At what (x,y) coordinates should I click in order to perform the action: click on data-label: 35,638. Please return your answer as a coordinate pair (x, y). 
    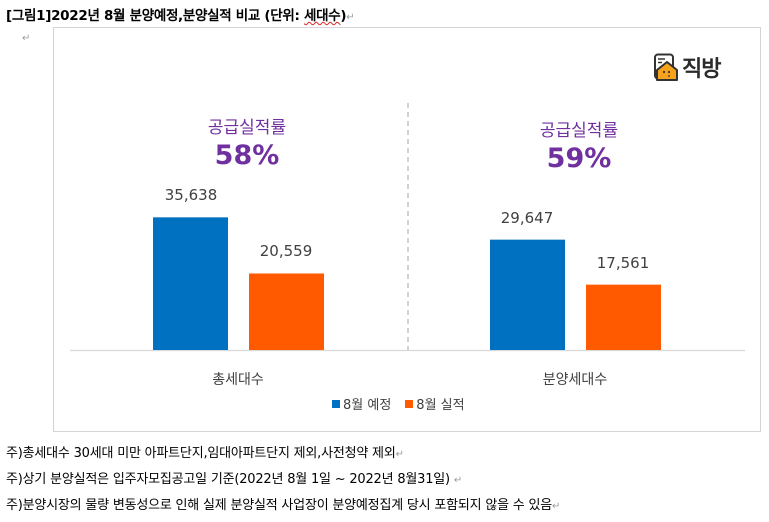
    Looking at the image, I should click on (191, 195).